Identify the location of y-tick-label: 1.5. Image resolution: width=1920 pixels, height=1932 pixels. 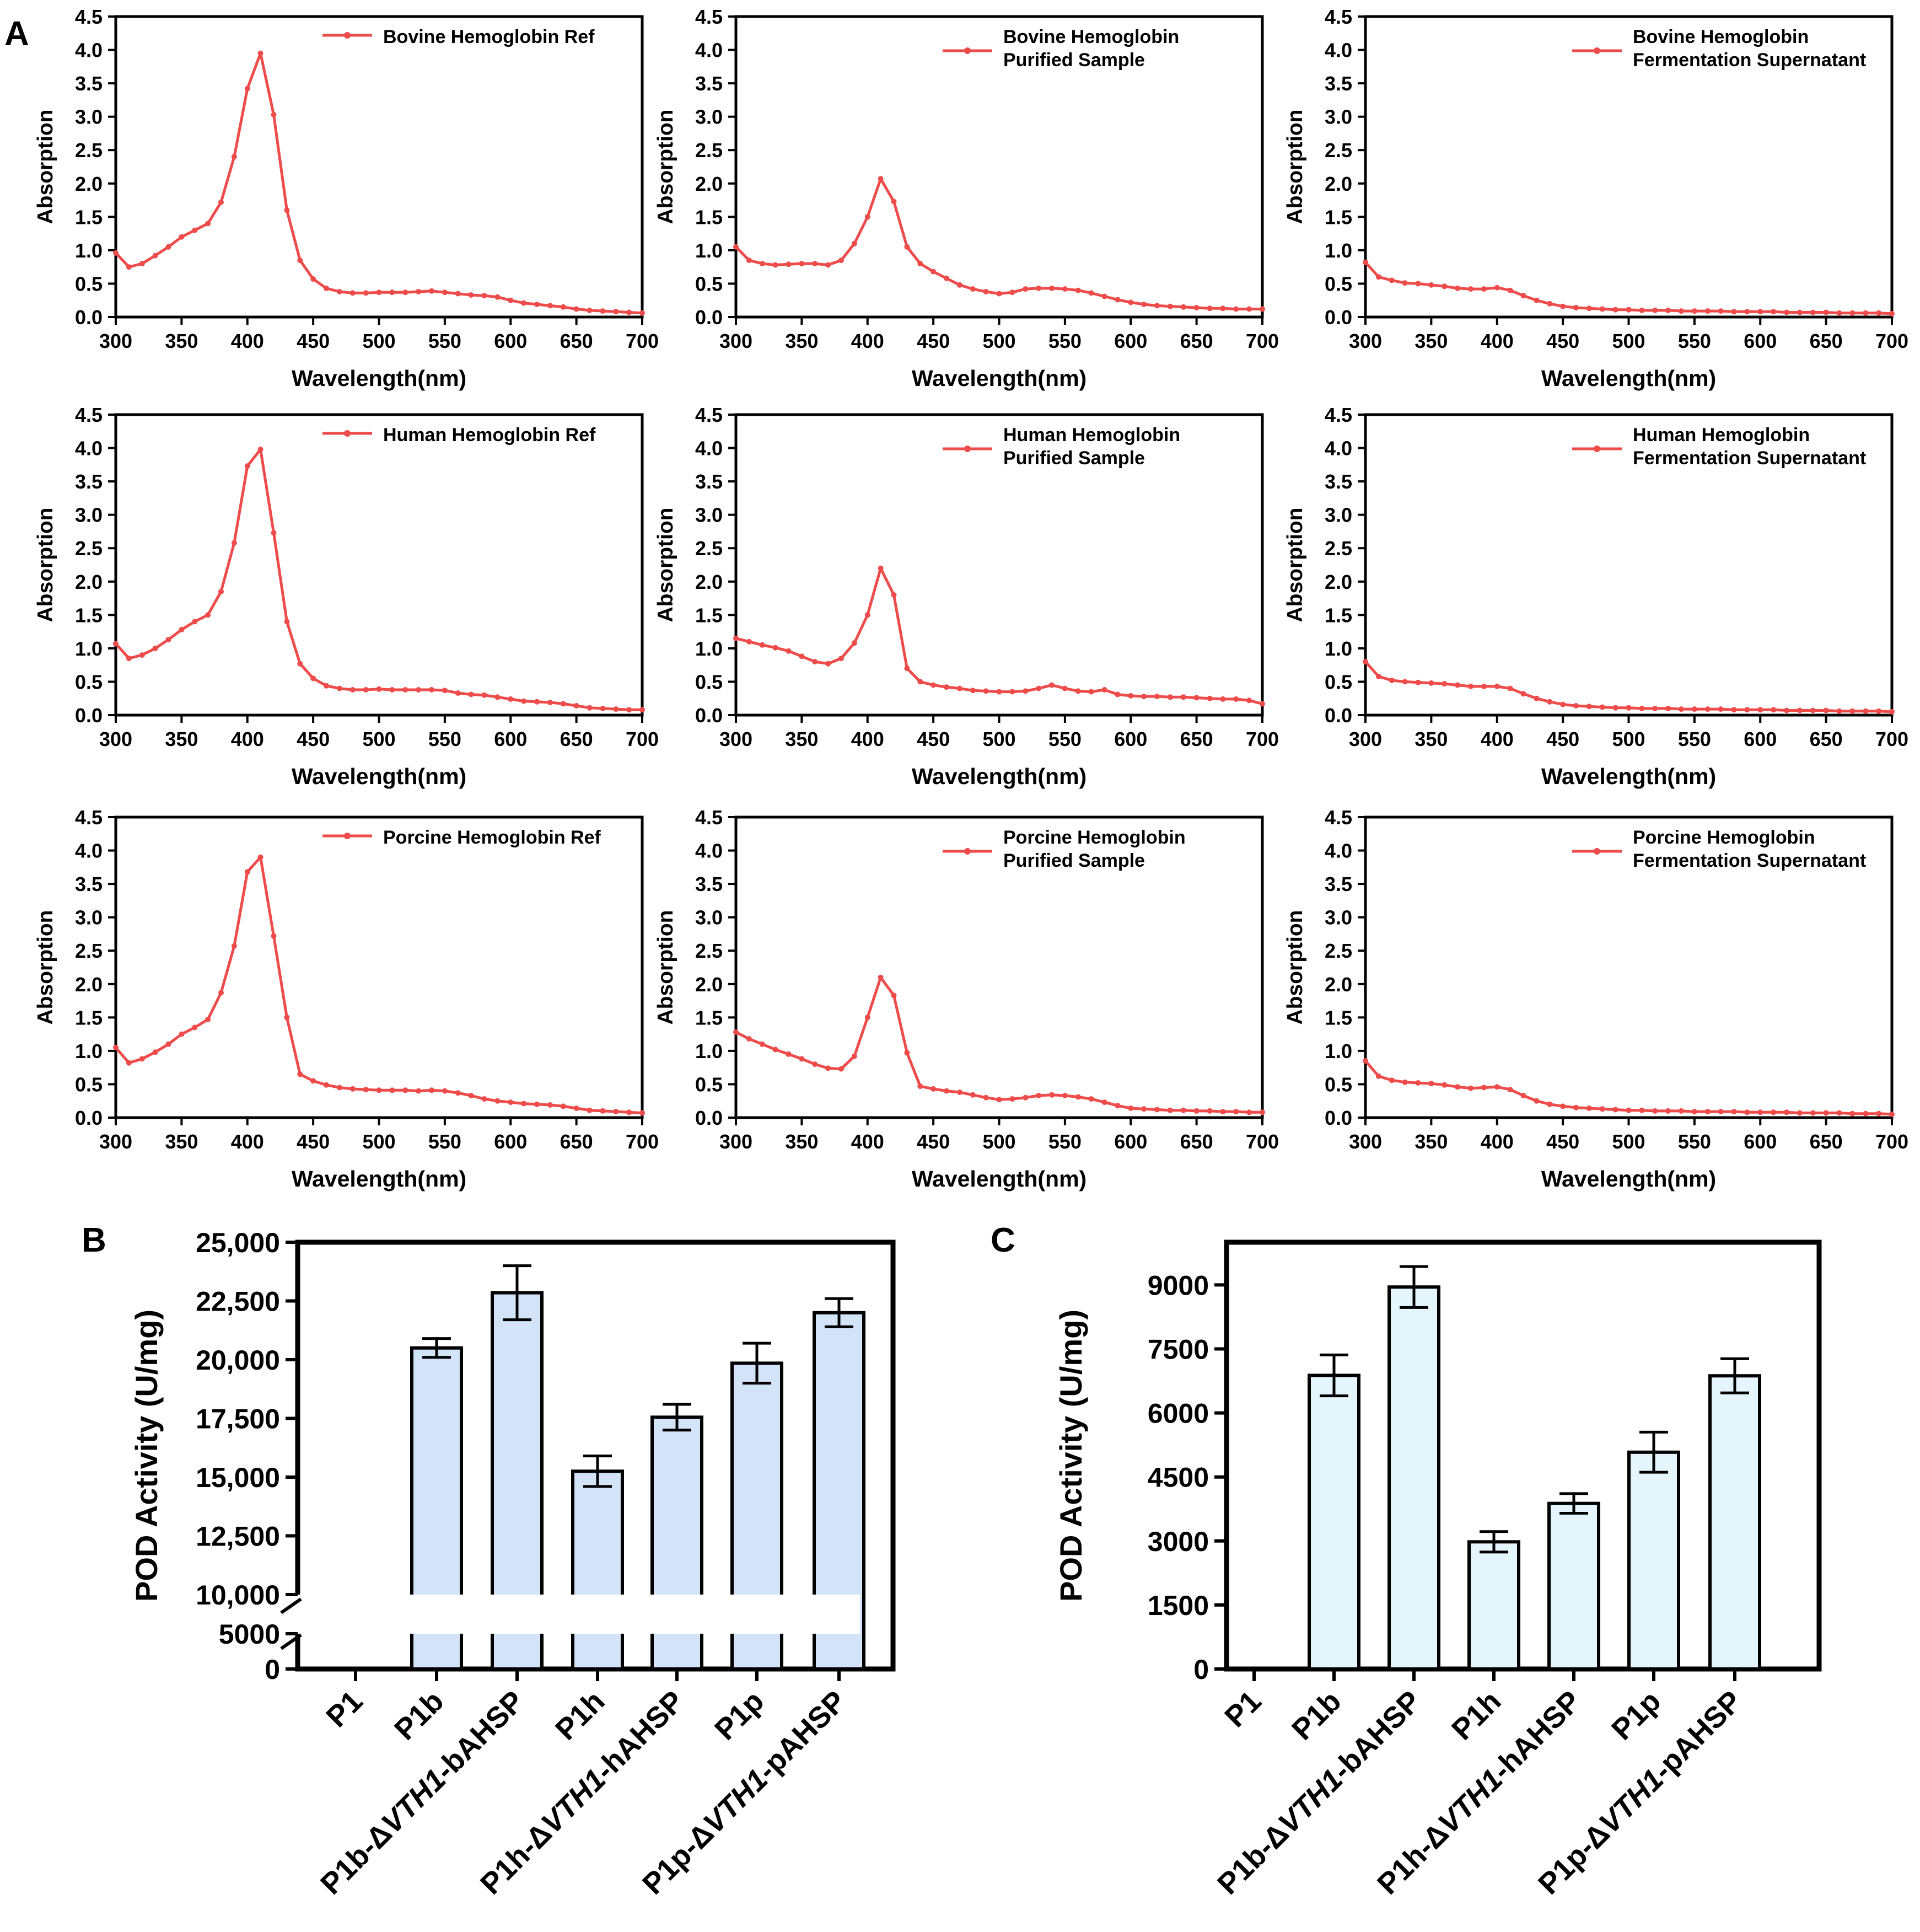
(709, 615).